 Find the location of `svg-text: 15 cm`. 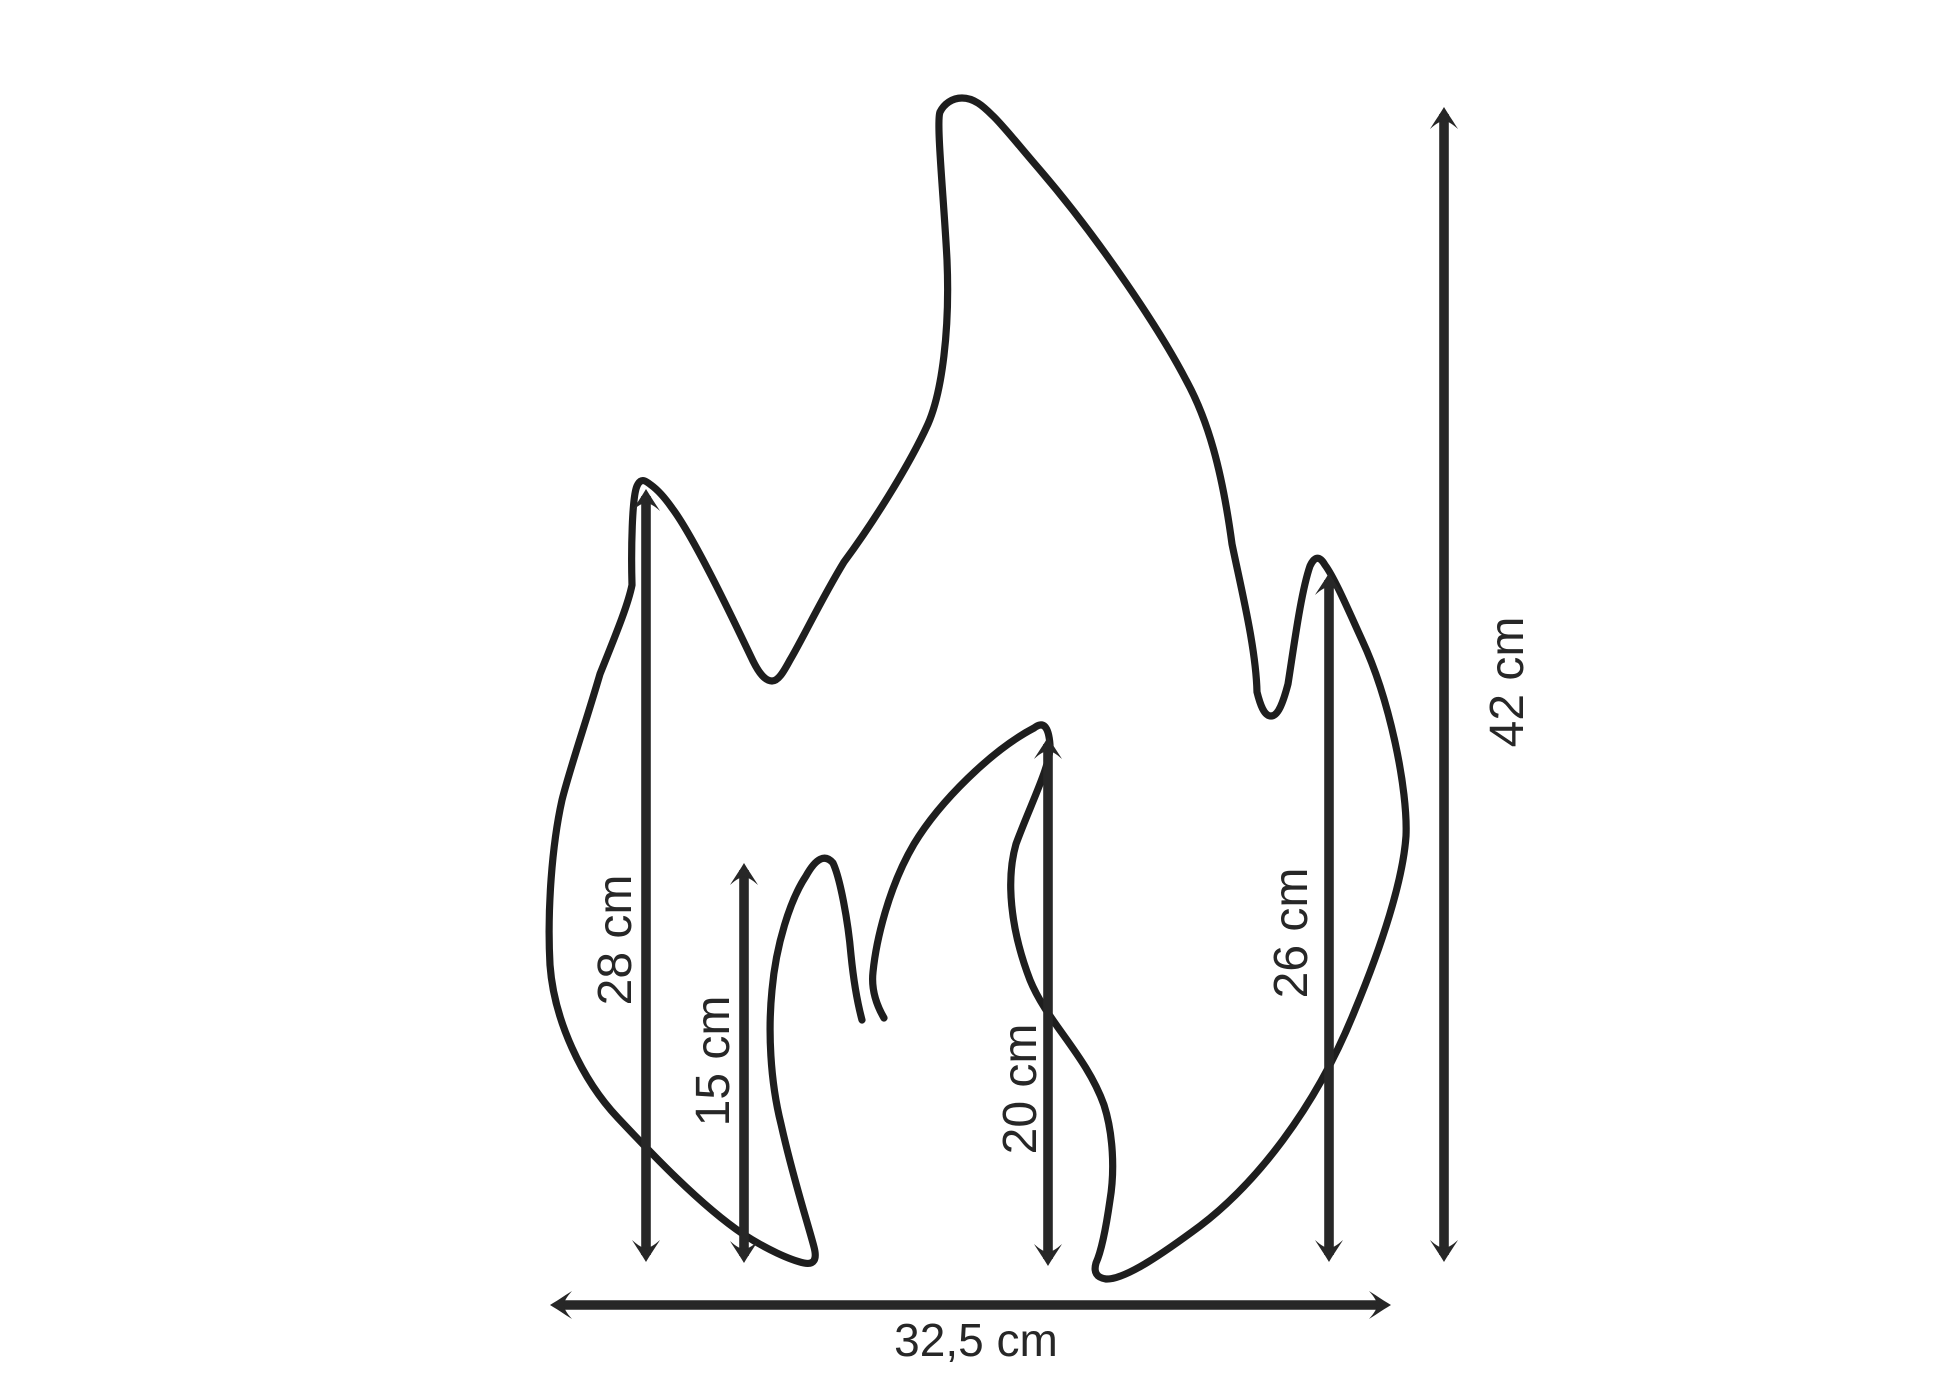

svg-text: 15 cm is located at coordinates (713, 1061).